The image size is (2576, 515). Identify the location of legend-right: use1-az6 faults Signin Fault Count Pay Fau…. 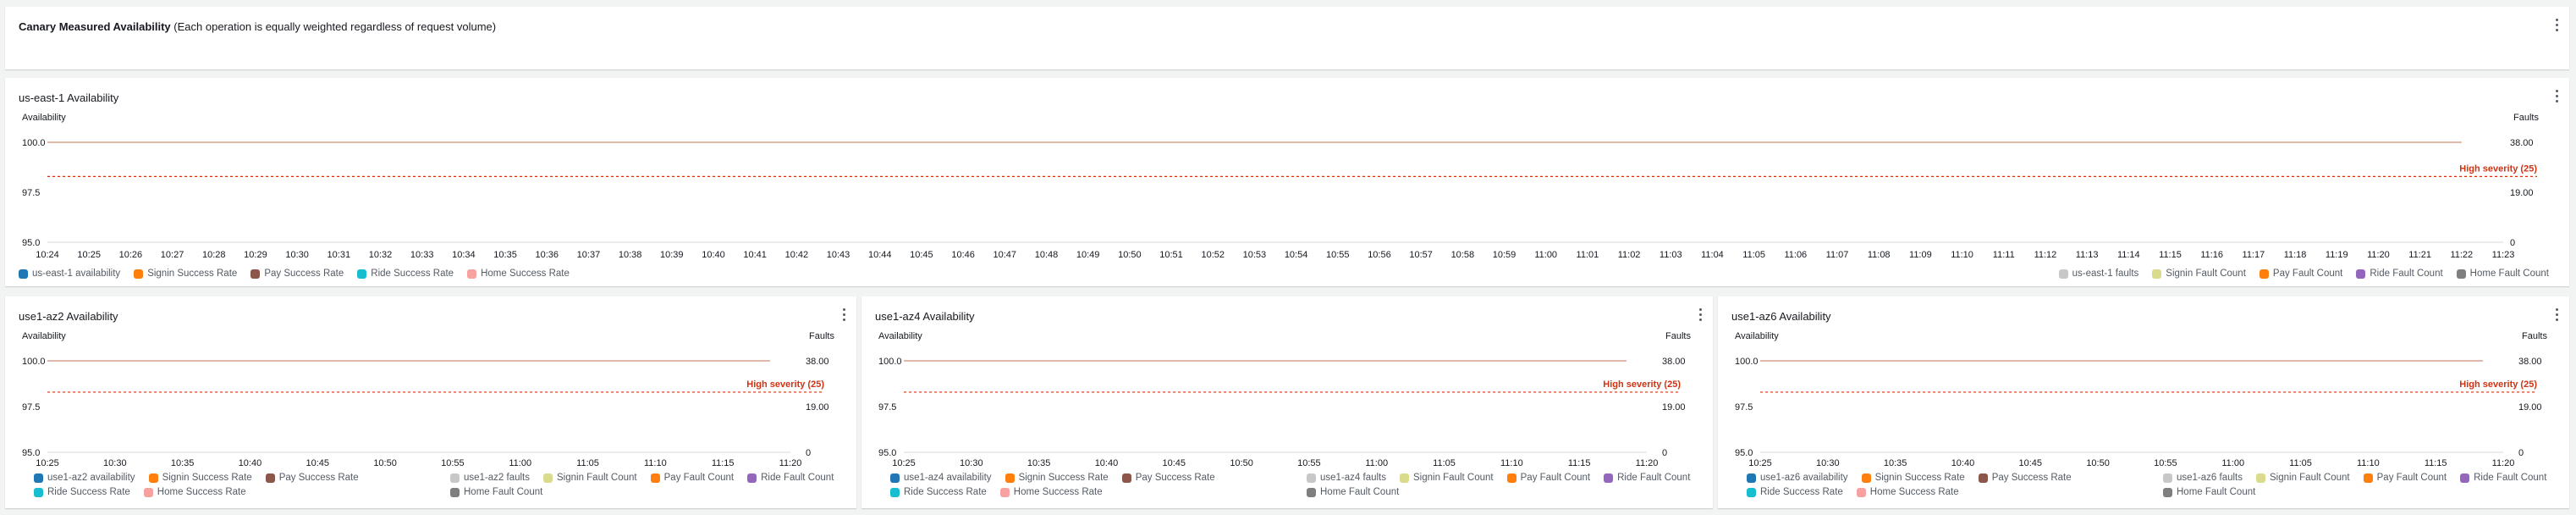
(2362, 485).